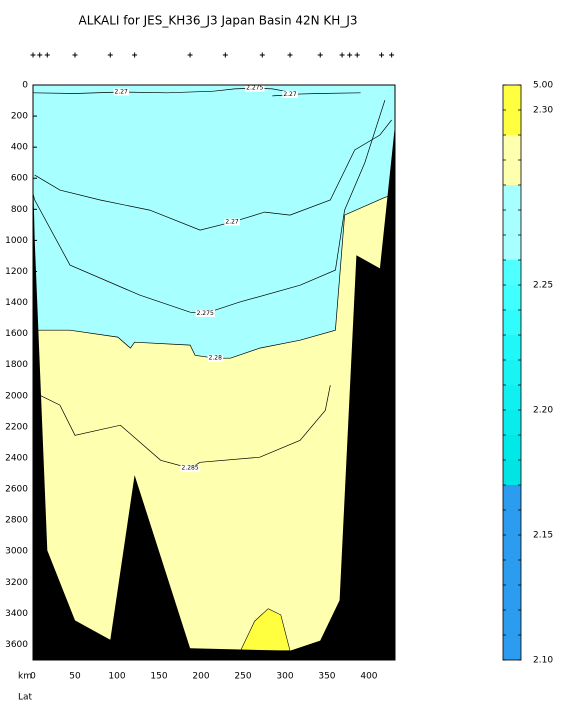 The image size is (567, 717). I want to click on x-axis-label-2: Lat, so click(25, 698).